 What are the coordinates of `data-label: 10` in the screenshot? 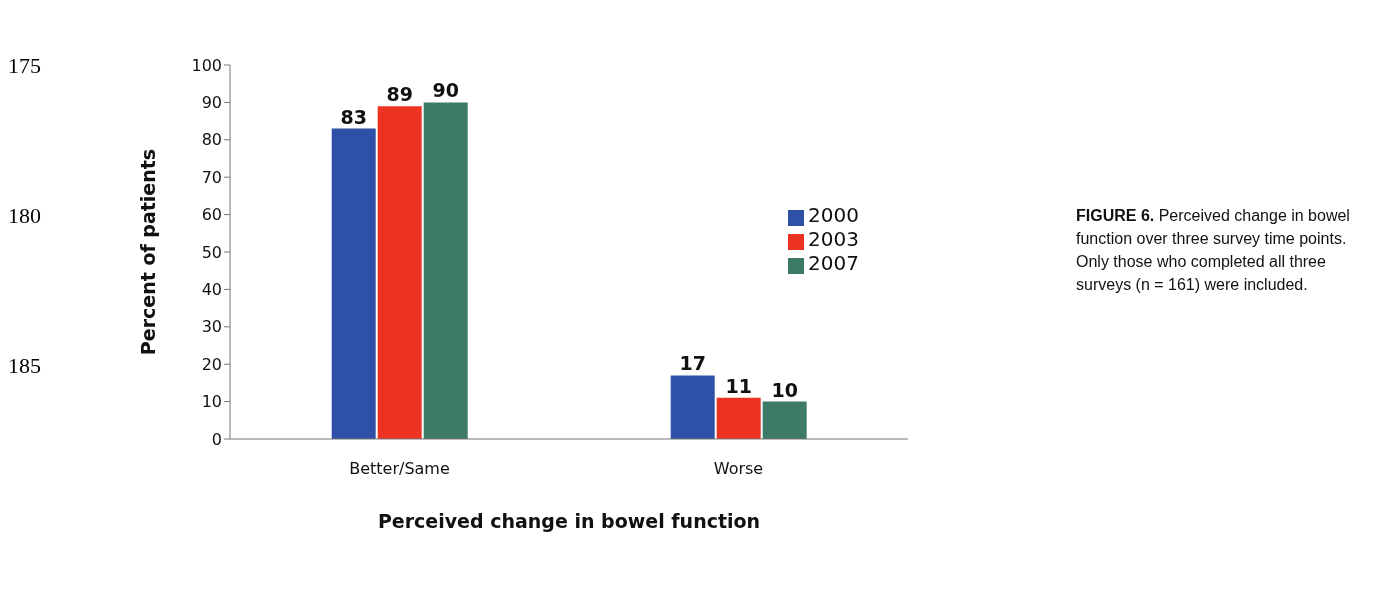 It's located at (784, 389).